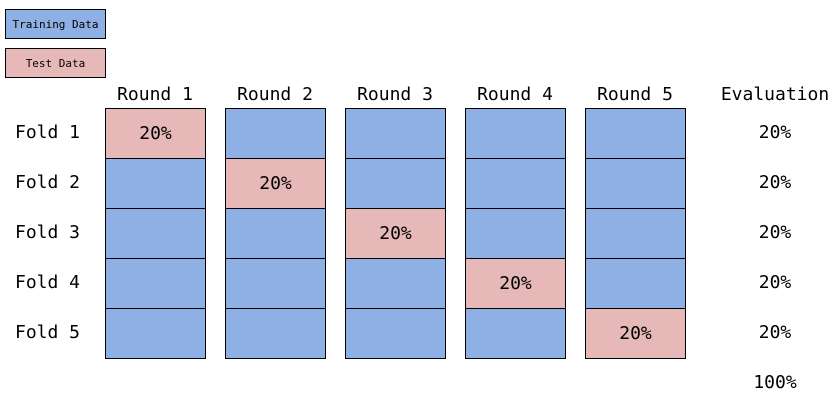 Image resolution: width=840 pixels, height=408 pixels. What do you see at coordinates (775, 182) in the screenshot?
I see `evaluation-value-fold-2: 20%` at bounding box center [775, 182].